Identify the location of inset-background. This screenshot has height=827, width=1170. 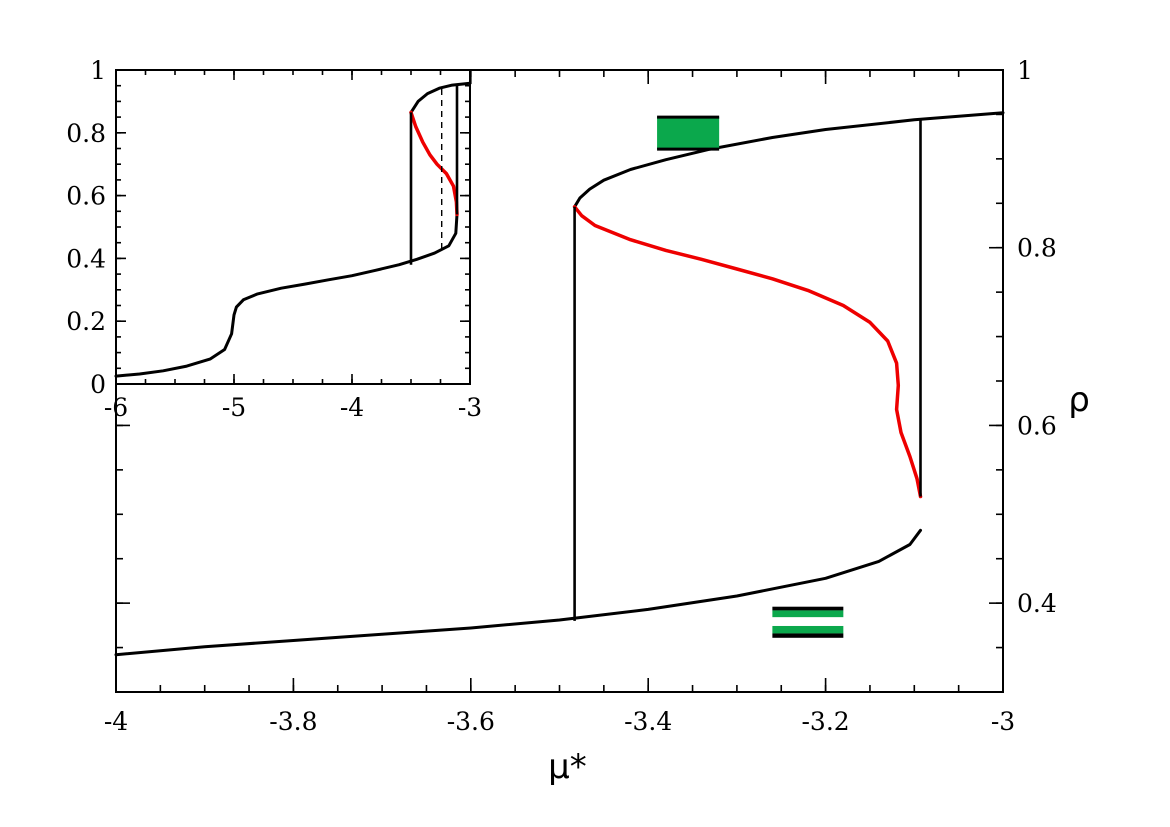
(293, 227).